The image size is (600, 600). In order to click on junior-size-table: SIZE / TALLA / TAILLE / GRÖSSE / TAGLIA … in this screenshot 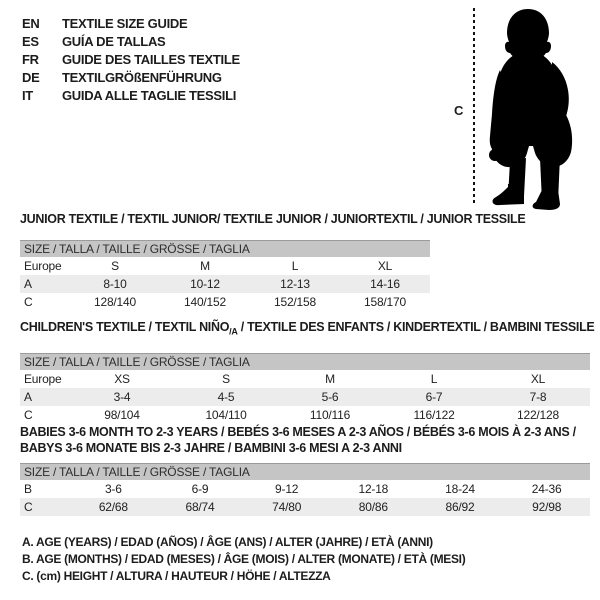, I will do `click(225, 275)`.